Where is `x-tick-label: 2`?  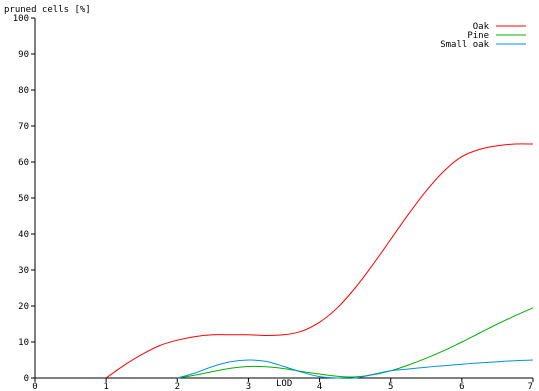
x-tick-label: 2 is located at coordinates (177, 386).